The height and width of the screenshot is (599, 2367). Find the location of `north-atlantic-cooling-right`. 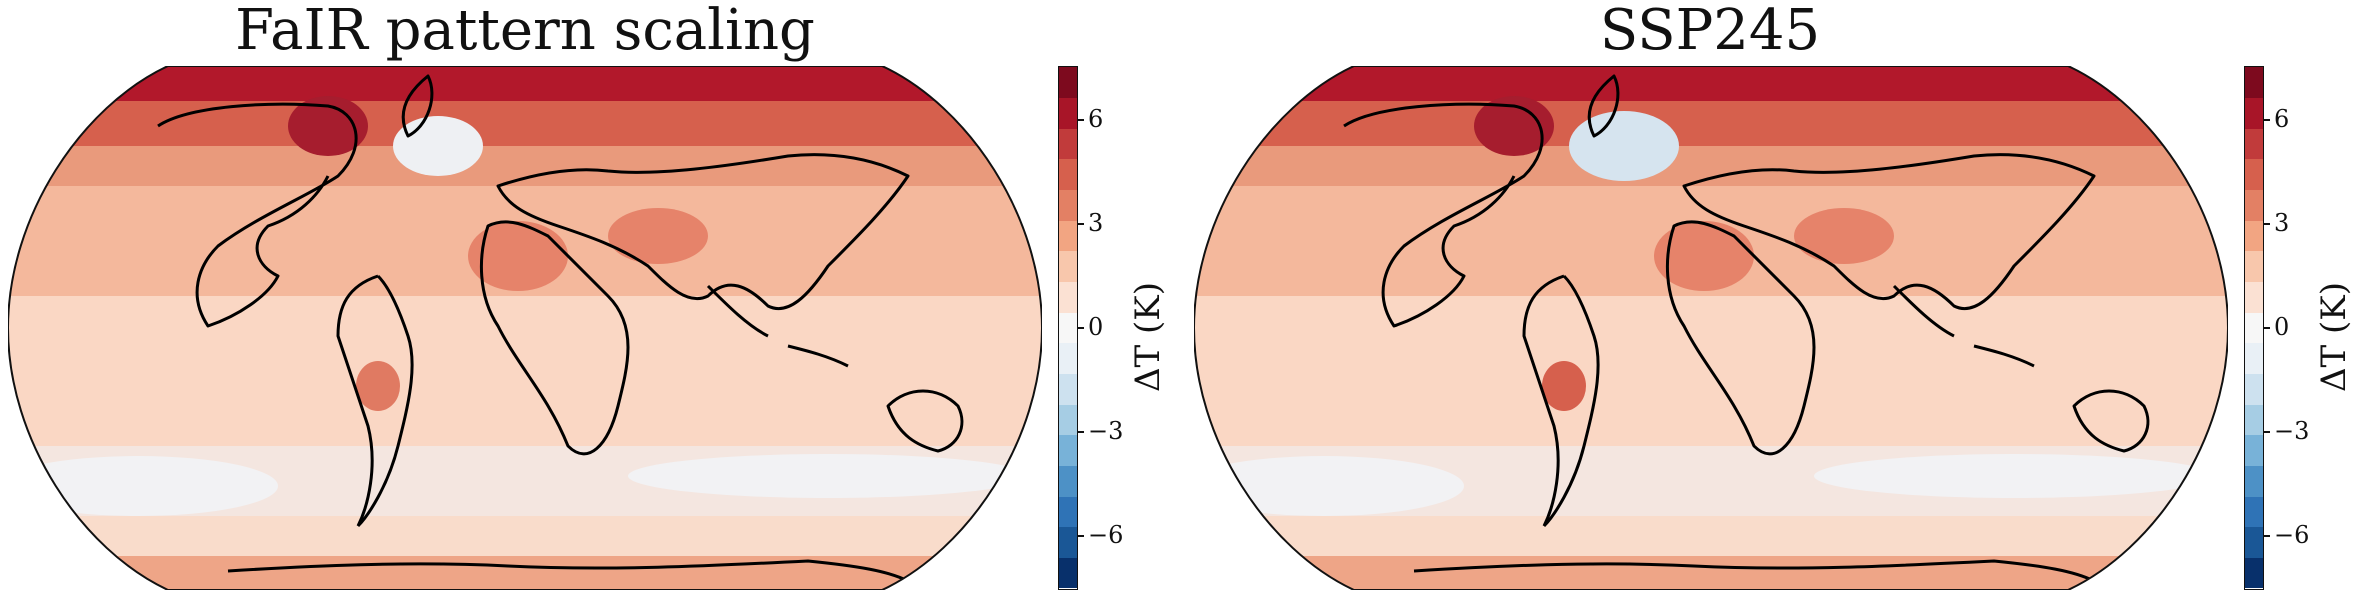

north-atlantic-cooling-right is located at coordinates (1624, 146).